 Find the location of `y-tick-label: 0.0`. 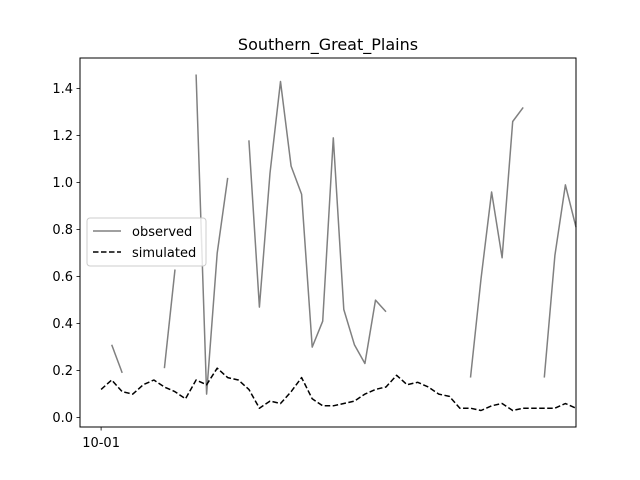

y-tick-label: 0.0 is located at coordinates (62, 418).